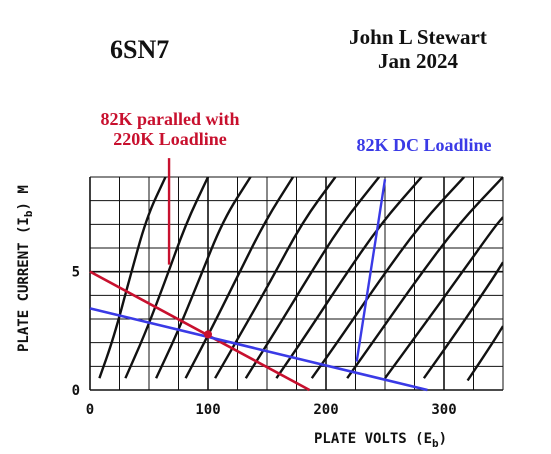 The height and width of the screenshot is (454, 551). I want to click on legend-parallel-line2: 220K Loadline, so click(170, 139).